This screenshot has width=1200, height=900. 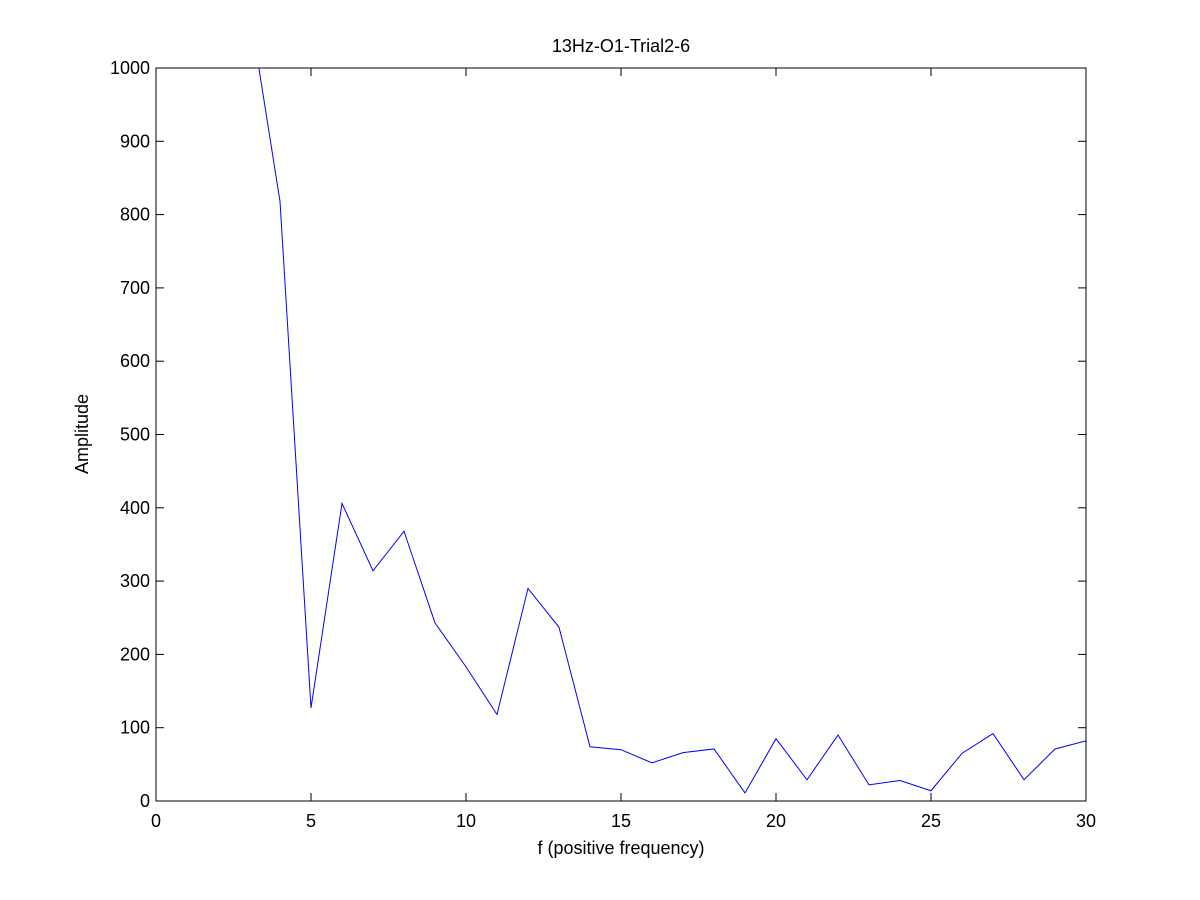 I want to click on y-tick-label: 800, so click(x=135, y=215).